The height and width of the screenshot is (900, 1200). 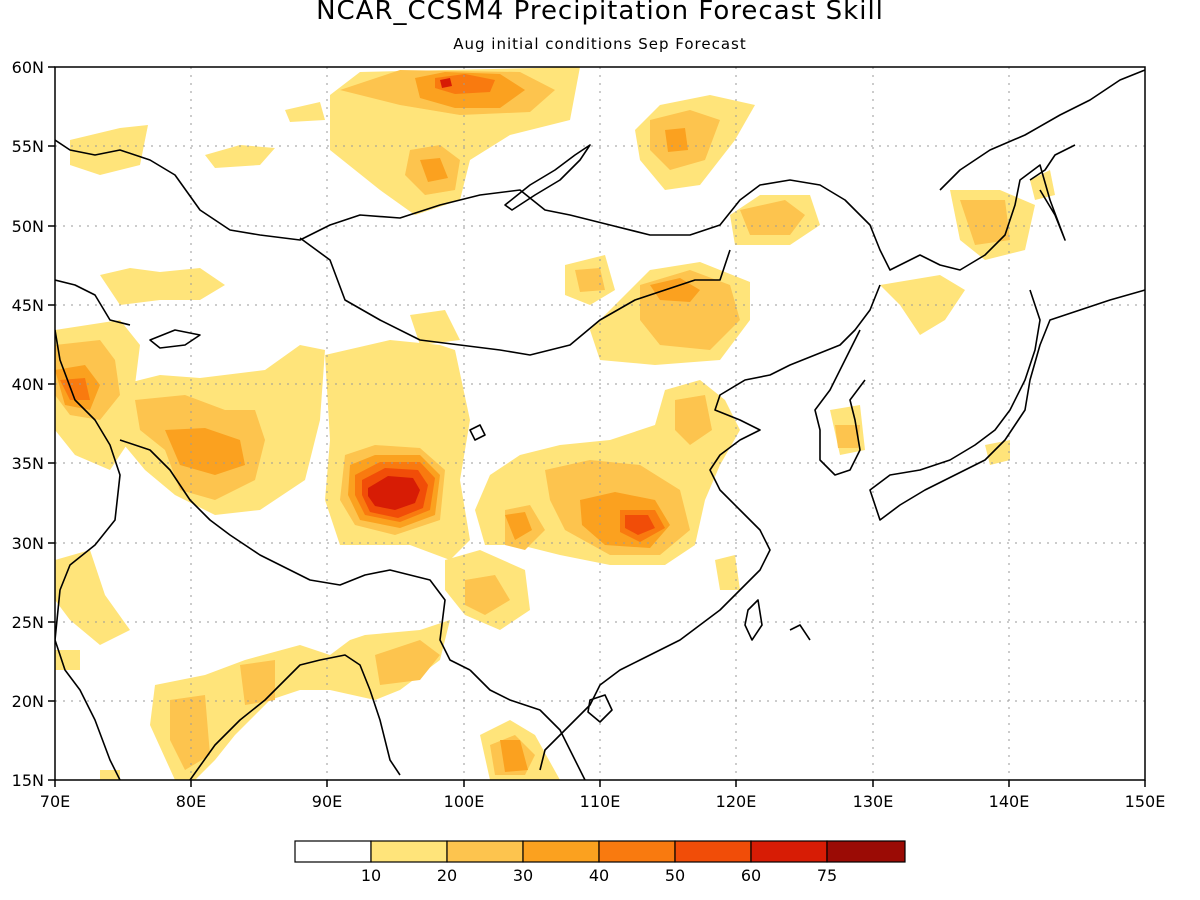 I want to click on lat-tick-label: 30N, so click(x=28, y=543).